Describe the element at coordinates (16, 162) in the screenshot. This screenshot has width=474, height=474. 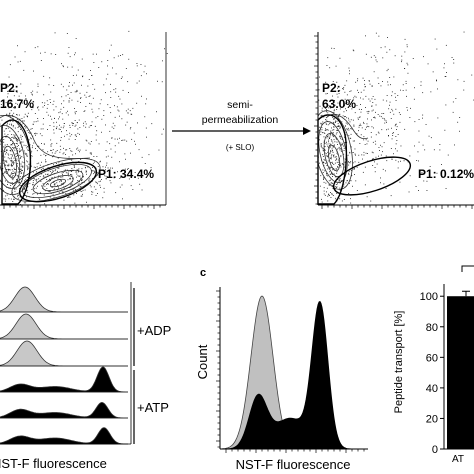
I see `left-gate-p2` at that location.